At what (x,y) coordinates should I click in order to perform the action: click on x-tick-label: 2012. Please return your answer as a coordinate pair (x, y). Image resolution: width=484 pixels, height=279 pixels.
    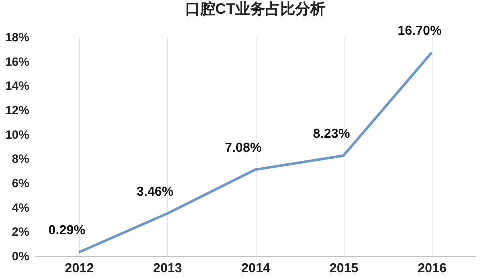
    Looking at the image, I should click on (79, 268).